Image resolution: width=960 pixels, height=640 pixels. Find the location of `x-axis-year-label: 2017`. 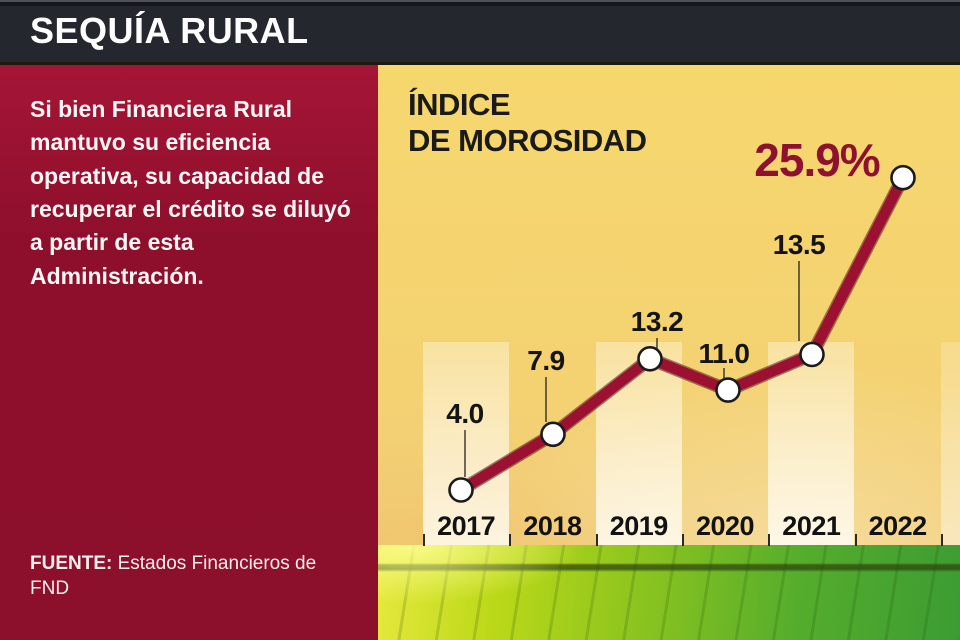

x-axis-year-label: 2017 is located at coordinates (466, 526).